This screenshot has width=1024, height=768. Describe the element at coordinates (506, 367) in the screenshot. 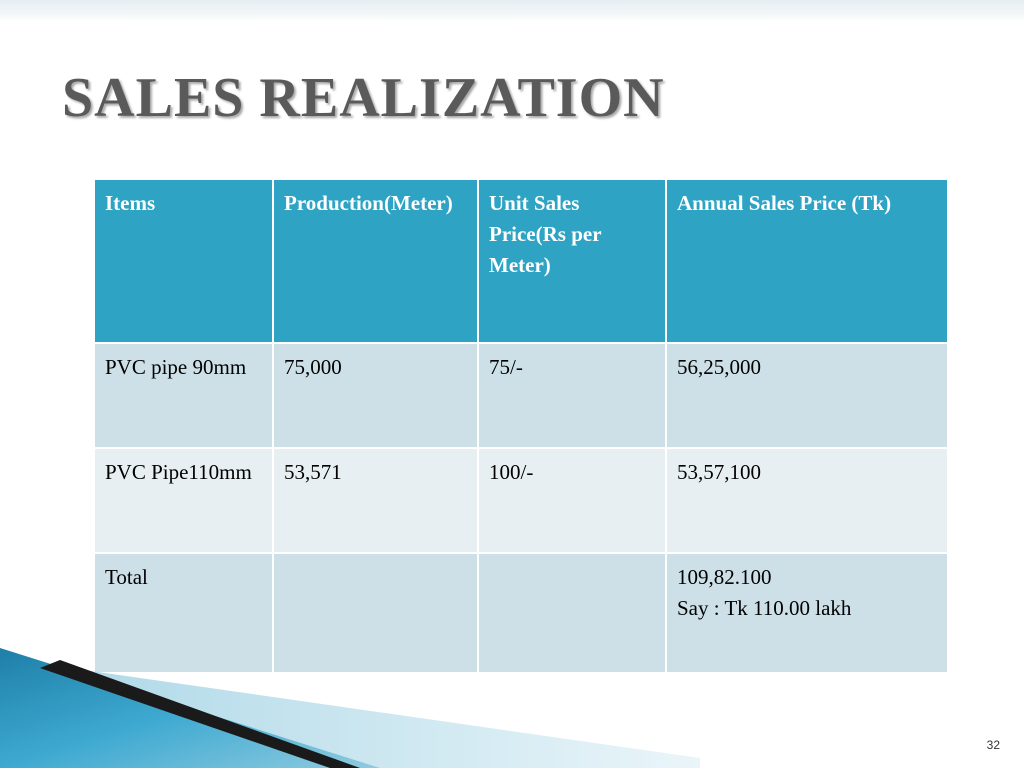

I see `cell-unit-price-text: 75/-` at that location.